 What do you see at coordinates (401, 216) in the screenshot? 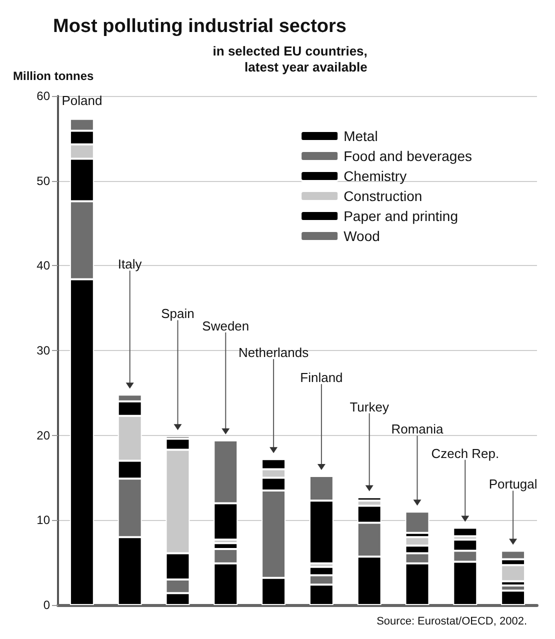
I see `legend-label: Paper and printing` at bounding box center [401, 216].